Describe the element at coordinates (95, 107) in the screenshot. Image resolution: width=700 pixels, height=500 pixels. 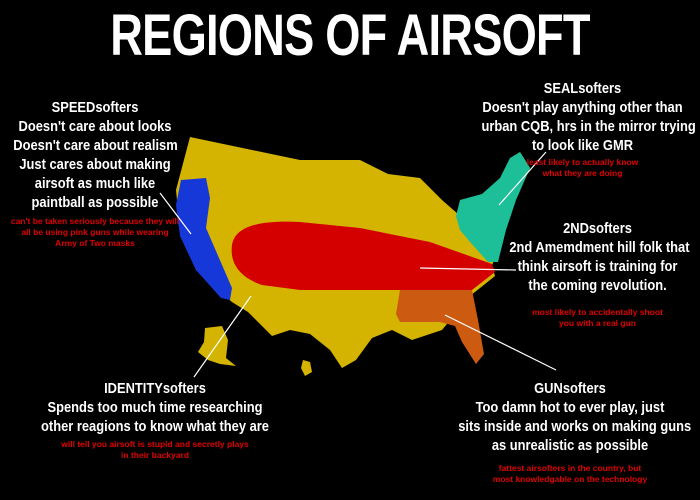
I see `speed-heading: SPEEDsofters` at that location.